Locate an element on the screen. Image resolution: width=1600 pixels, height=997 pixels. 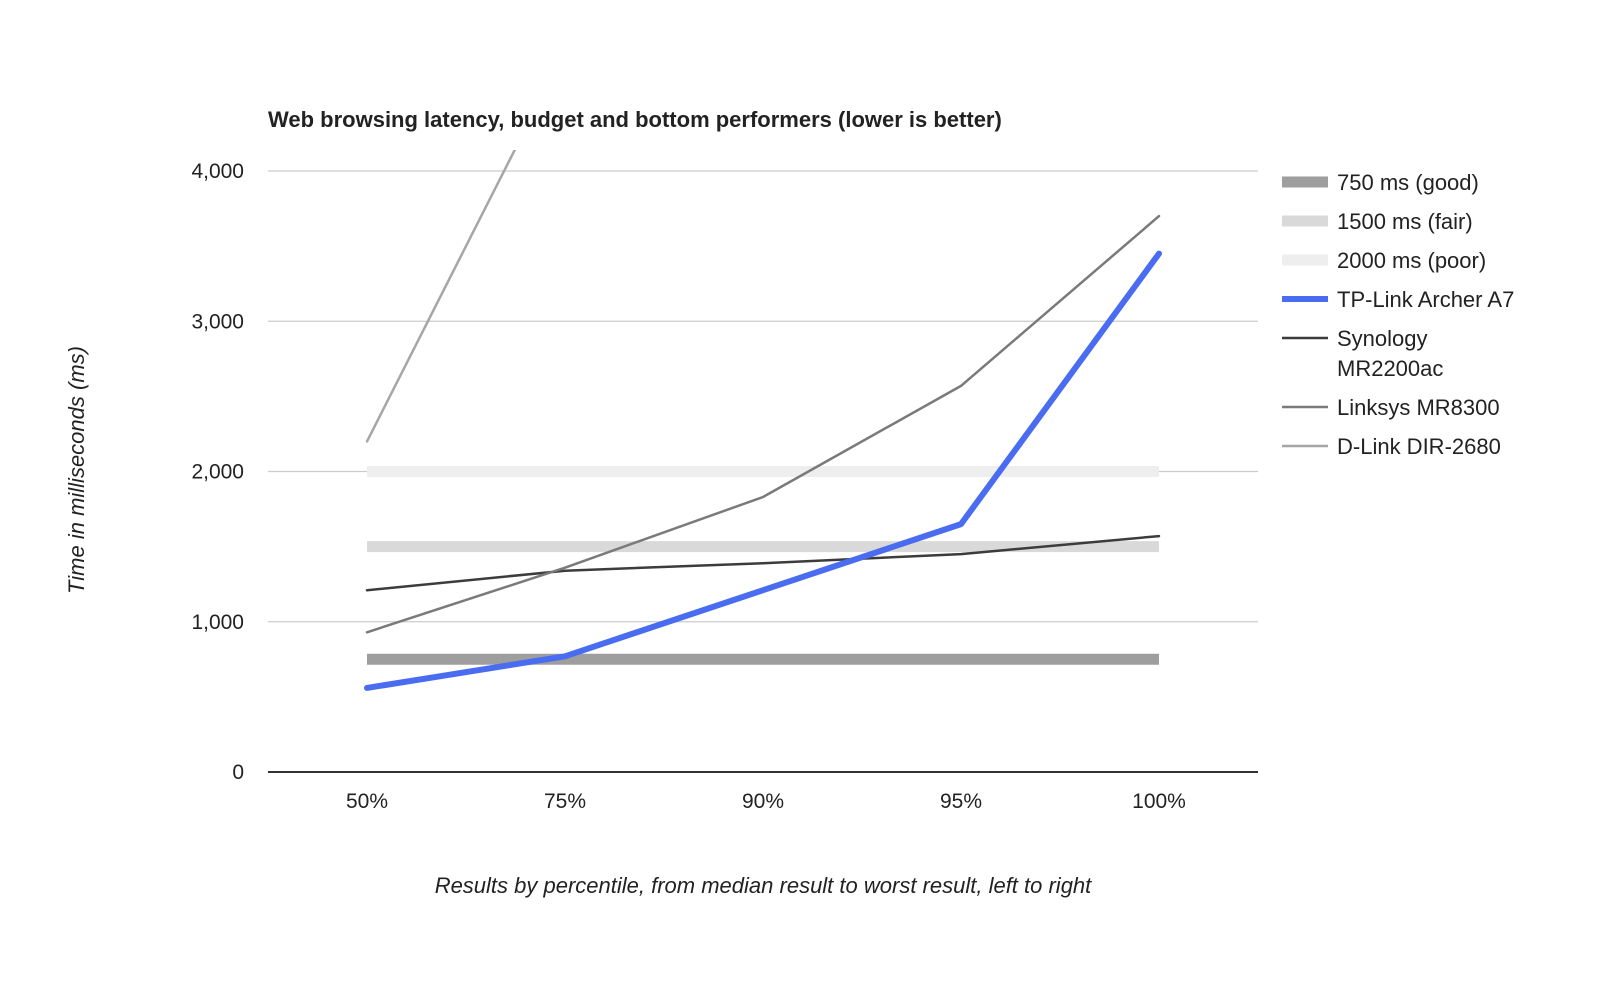
legend-item-750-ms-good: 750 ms (good) is located at coordinates (1380, 182).